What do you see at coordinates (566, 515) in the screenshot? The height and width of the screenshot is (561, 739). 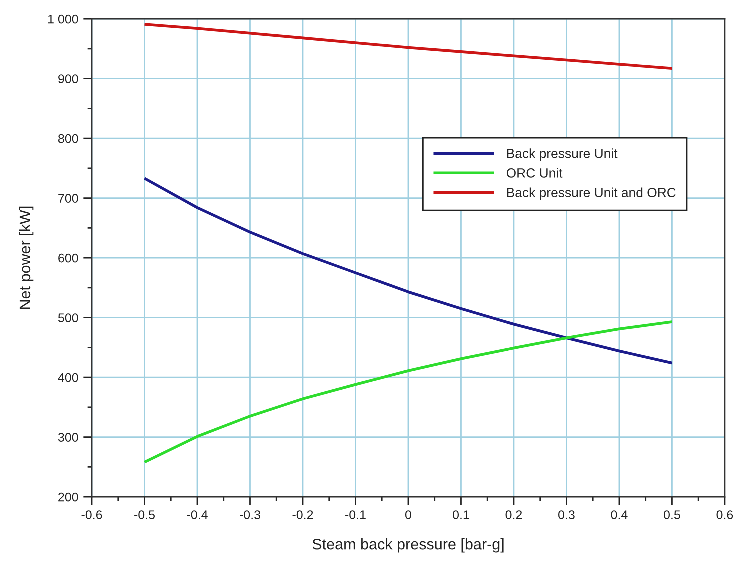 I see `x-tick-label: 0.3` at bounding box center [566, 515].